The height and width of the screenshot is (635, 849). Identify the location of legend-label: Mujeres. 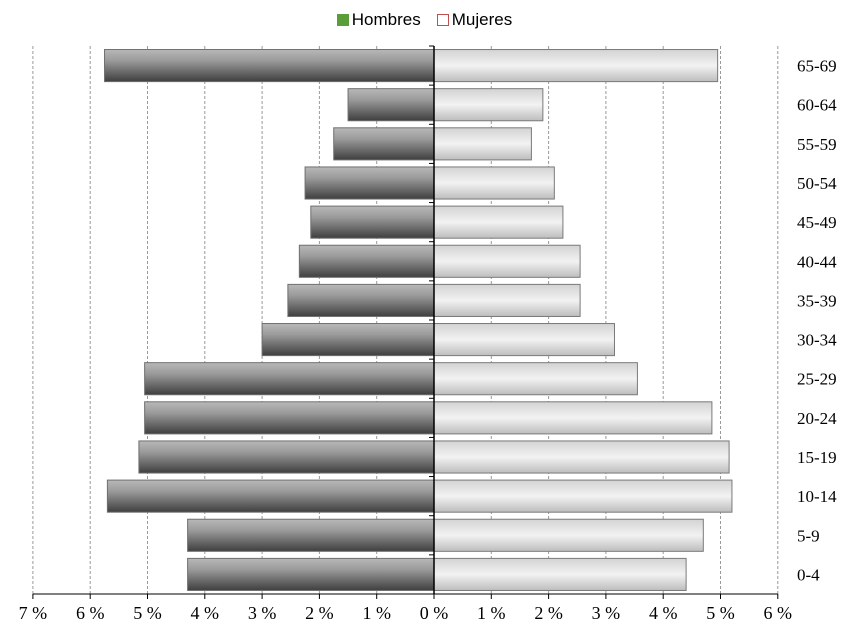
(482, 19).